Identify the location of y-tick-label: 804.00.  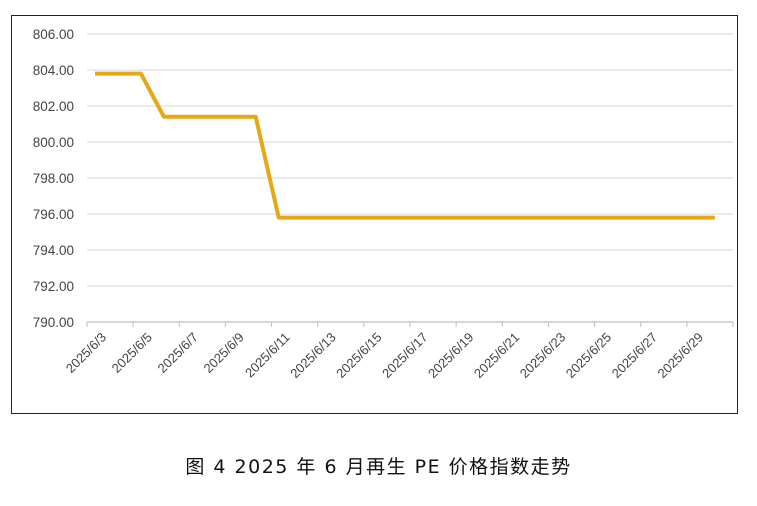
(53, 70).